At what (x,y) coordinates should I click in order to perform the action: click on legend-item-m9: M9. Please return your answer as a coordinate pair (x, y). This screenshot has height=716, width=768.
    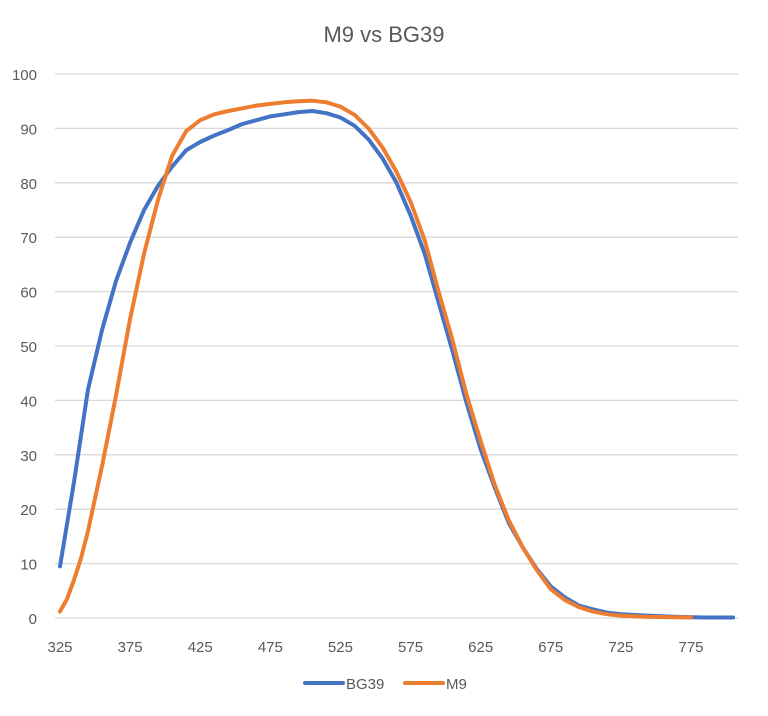
    Looking at the image, I should click on (435, 684).